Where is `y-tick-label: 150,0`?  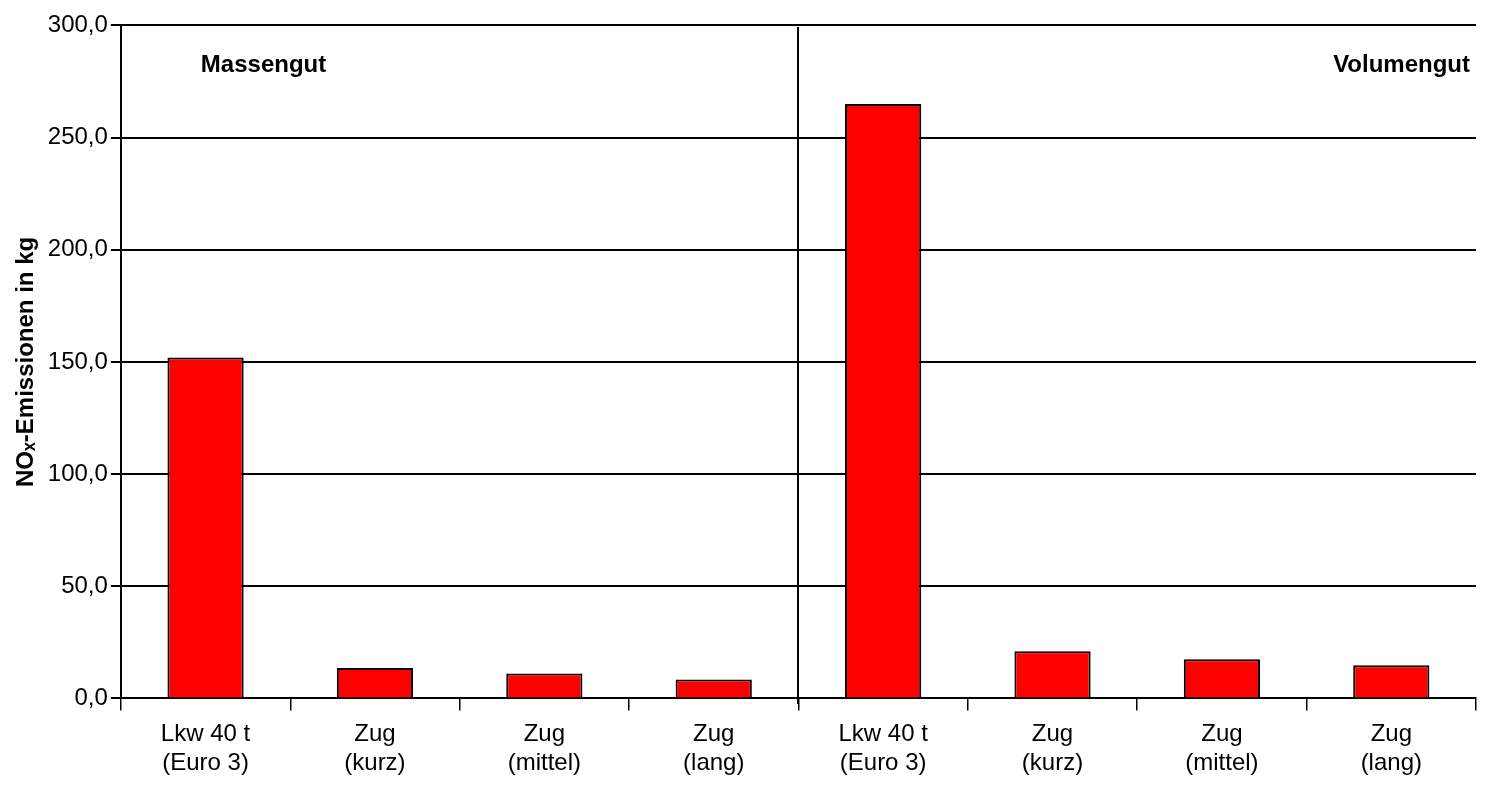 y-tick-label: 150,0 is located at coordinates (77, 360).